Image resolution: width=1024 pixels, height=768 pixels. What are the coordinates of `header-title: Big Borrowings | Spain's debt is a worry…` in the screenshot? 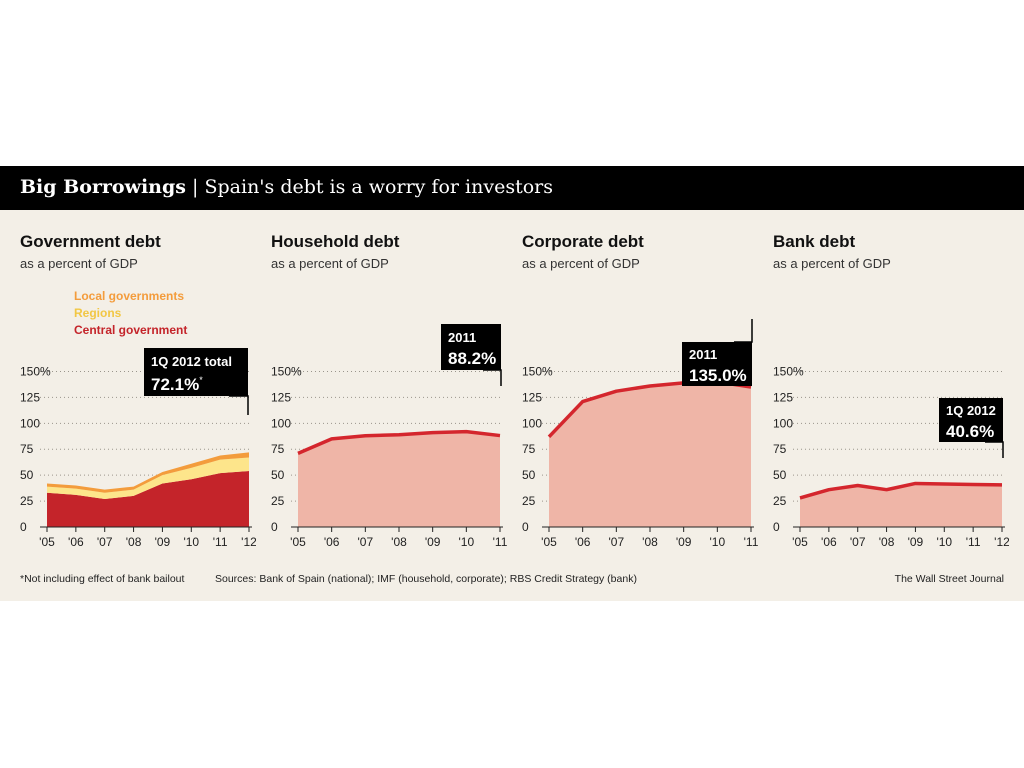 It's located at (286, 187).